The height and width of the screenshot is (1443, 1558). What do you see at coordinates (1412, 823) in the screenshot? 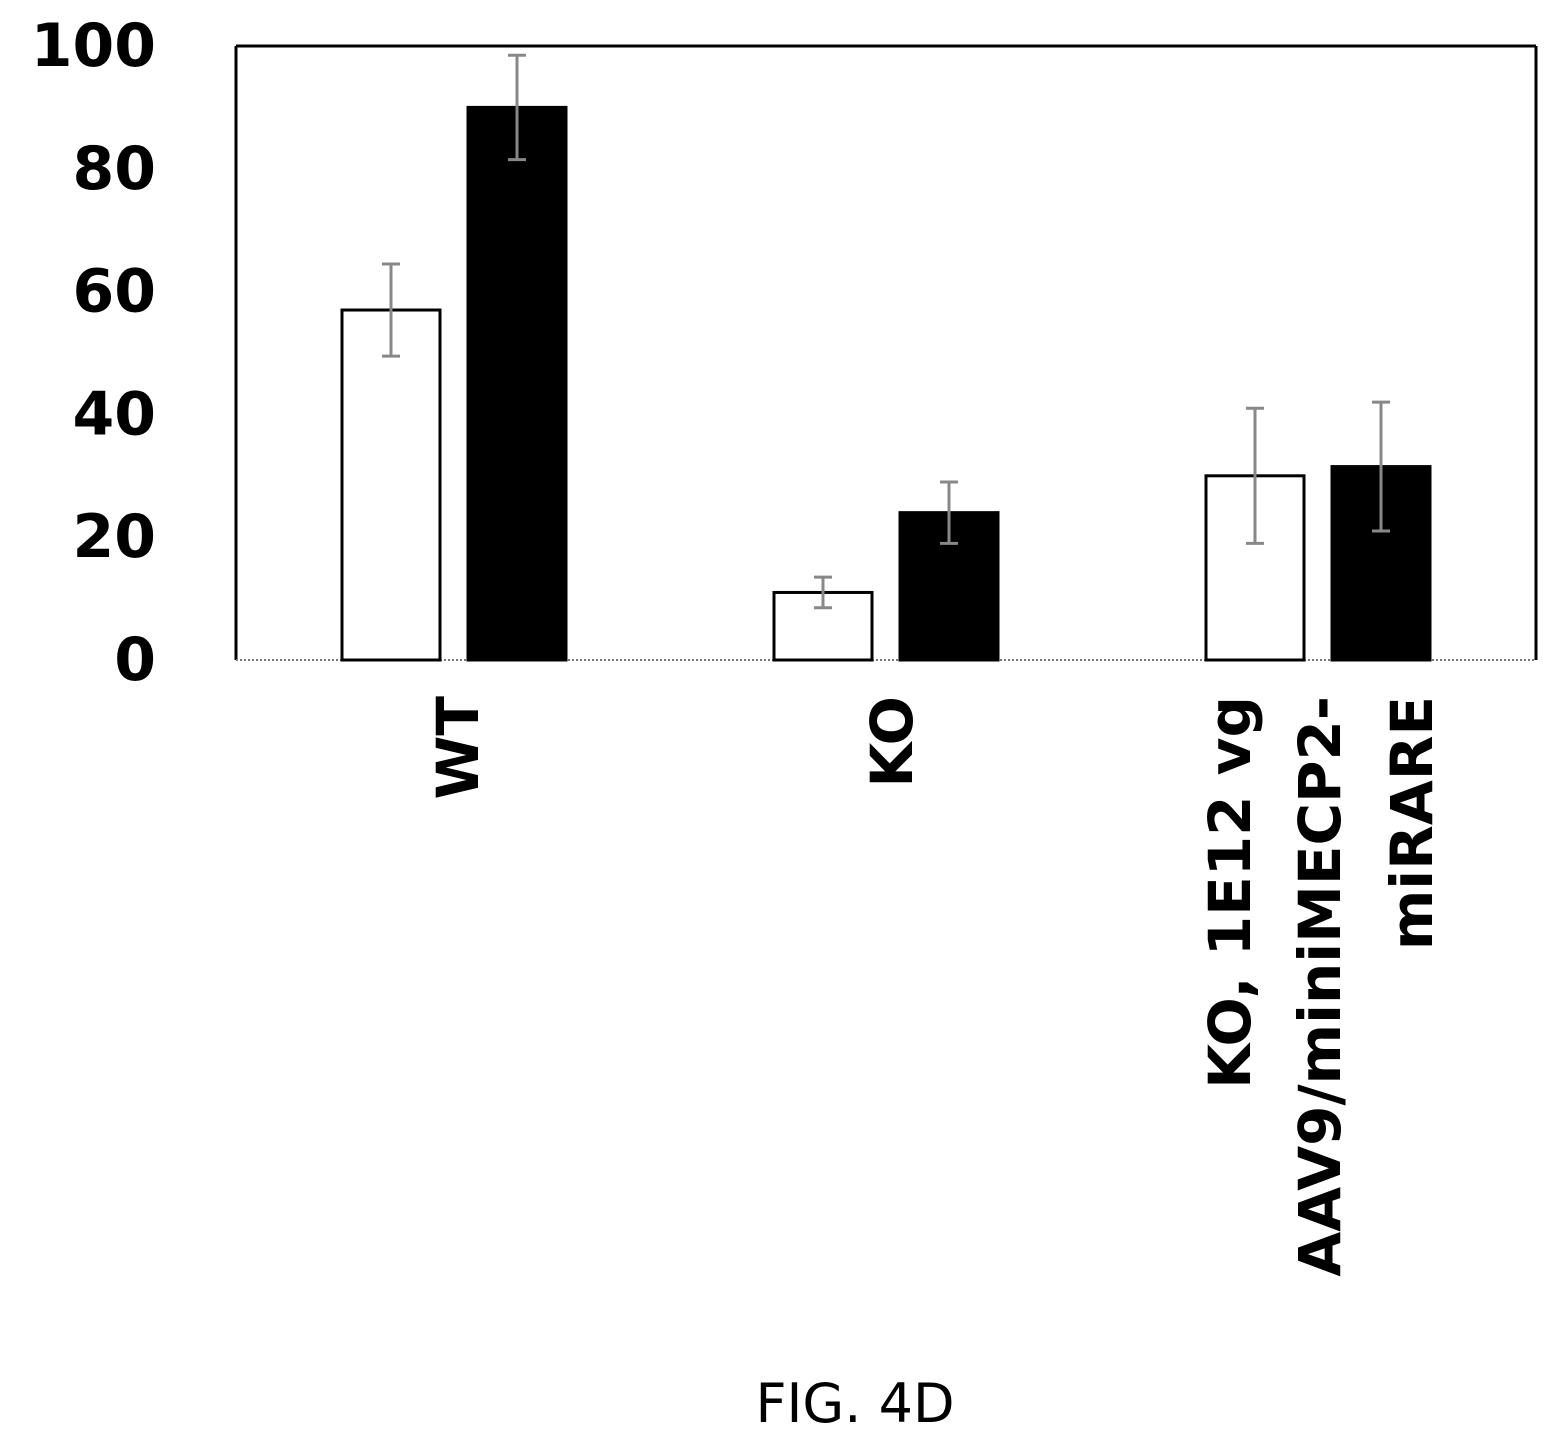
I see `category-label-2-2: miRARE` at bounding box center [1412, 823].